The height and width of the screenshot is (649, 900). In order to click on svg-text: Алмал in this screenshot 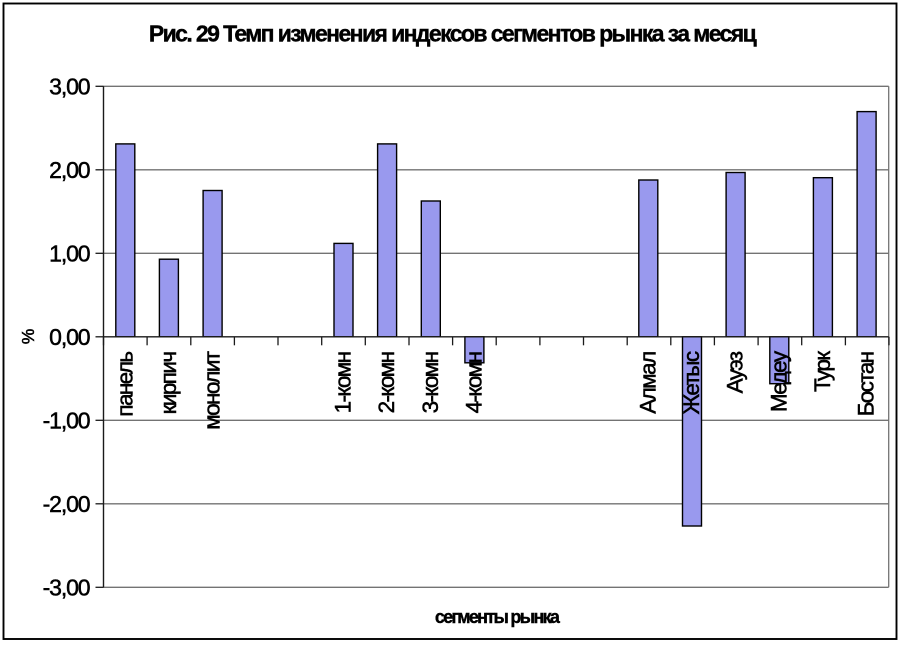, I will do `click(647, 383)`.